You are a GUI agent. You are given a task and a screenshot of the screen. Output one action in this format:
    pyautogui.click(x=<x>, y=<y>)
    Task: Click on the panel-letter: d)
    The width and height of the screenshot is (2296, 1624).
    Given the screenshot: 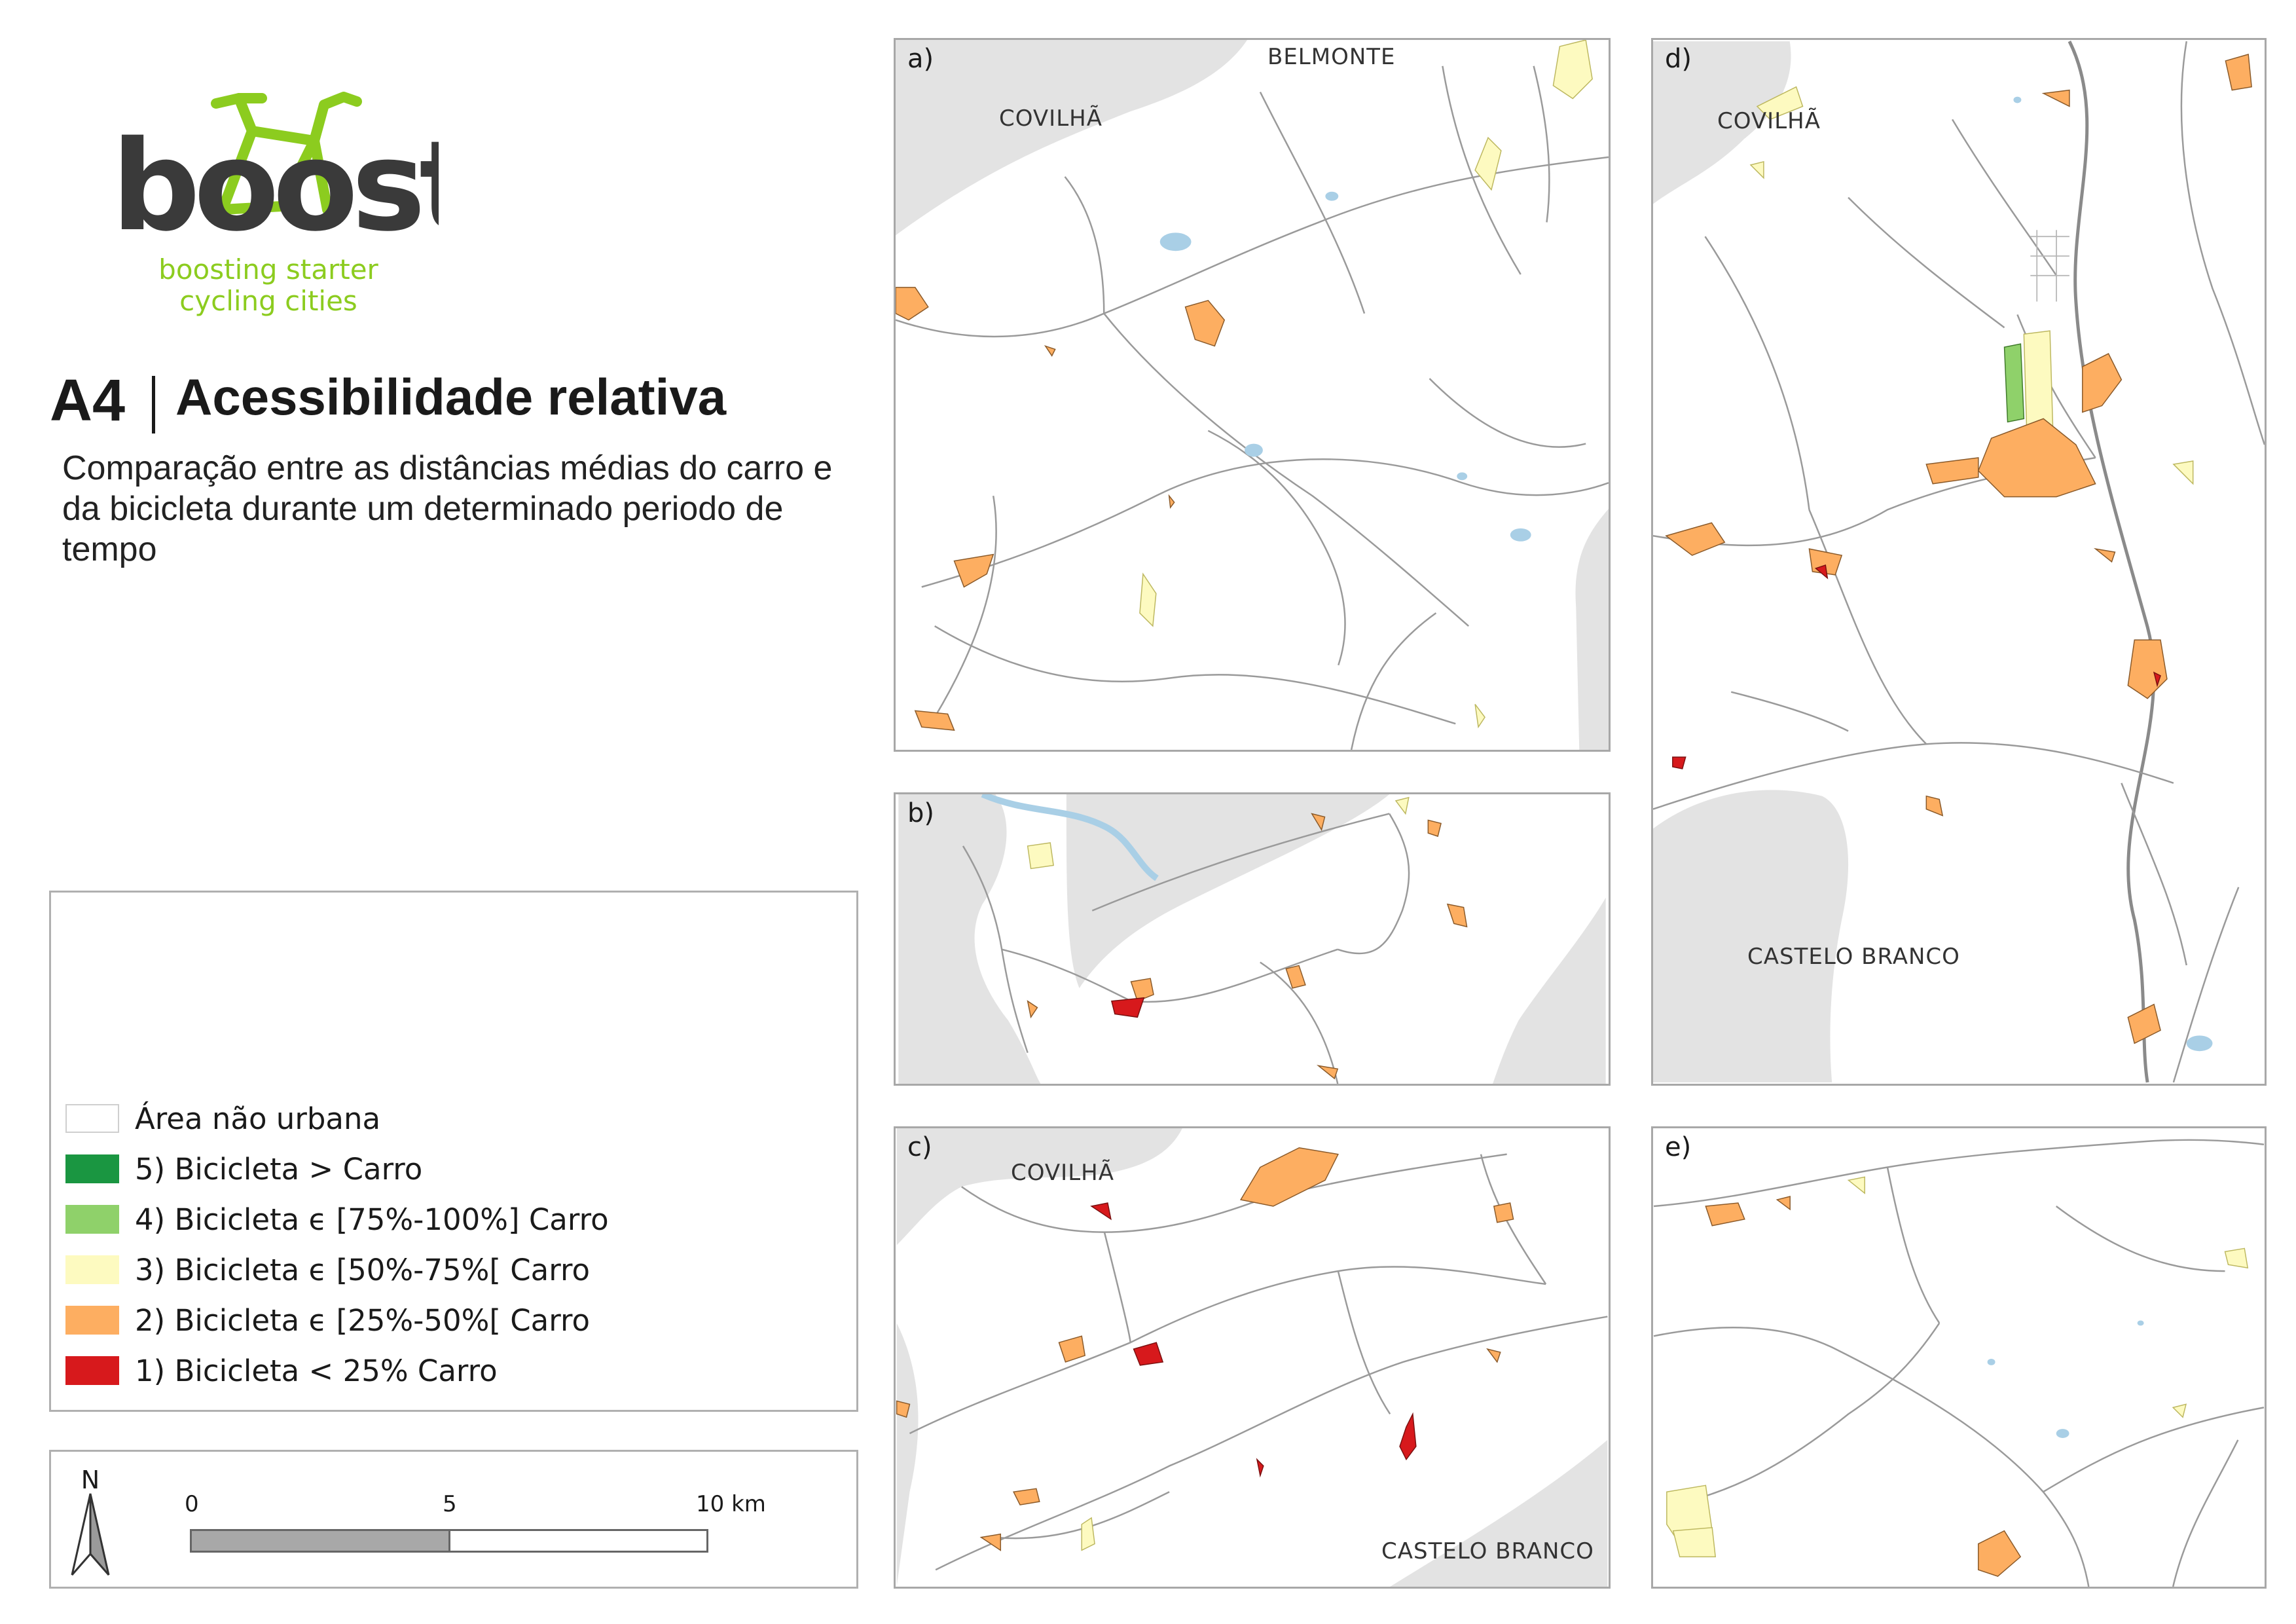 What is the action you would take?
    pyautogui.click(x=1678, y=59)
    